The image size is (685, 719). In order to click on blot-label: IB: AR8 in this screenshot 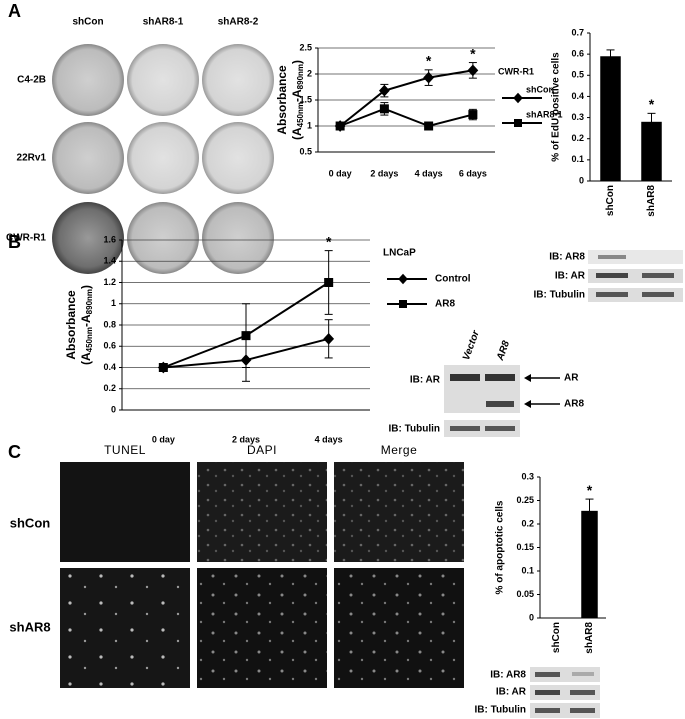, I will do `click(508, 675)`.